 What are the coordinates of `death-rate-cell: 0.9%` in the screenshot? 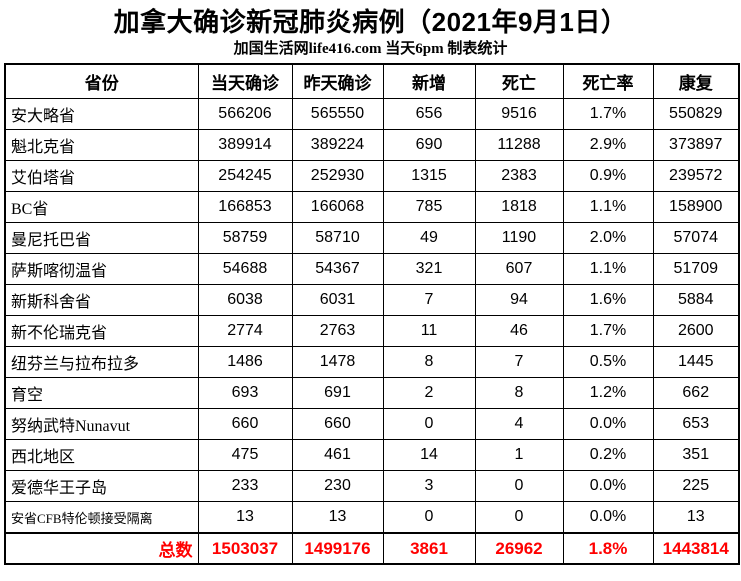 It's located at (608, 176).